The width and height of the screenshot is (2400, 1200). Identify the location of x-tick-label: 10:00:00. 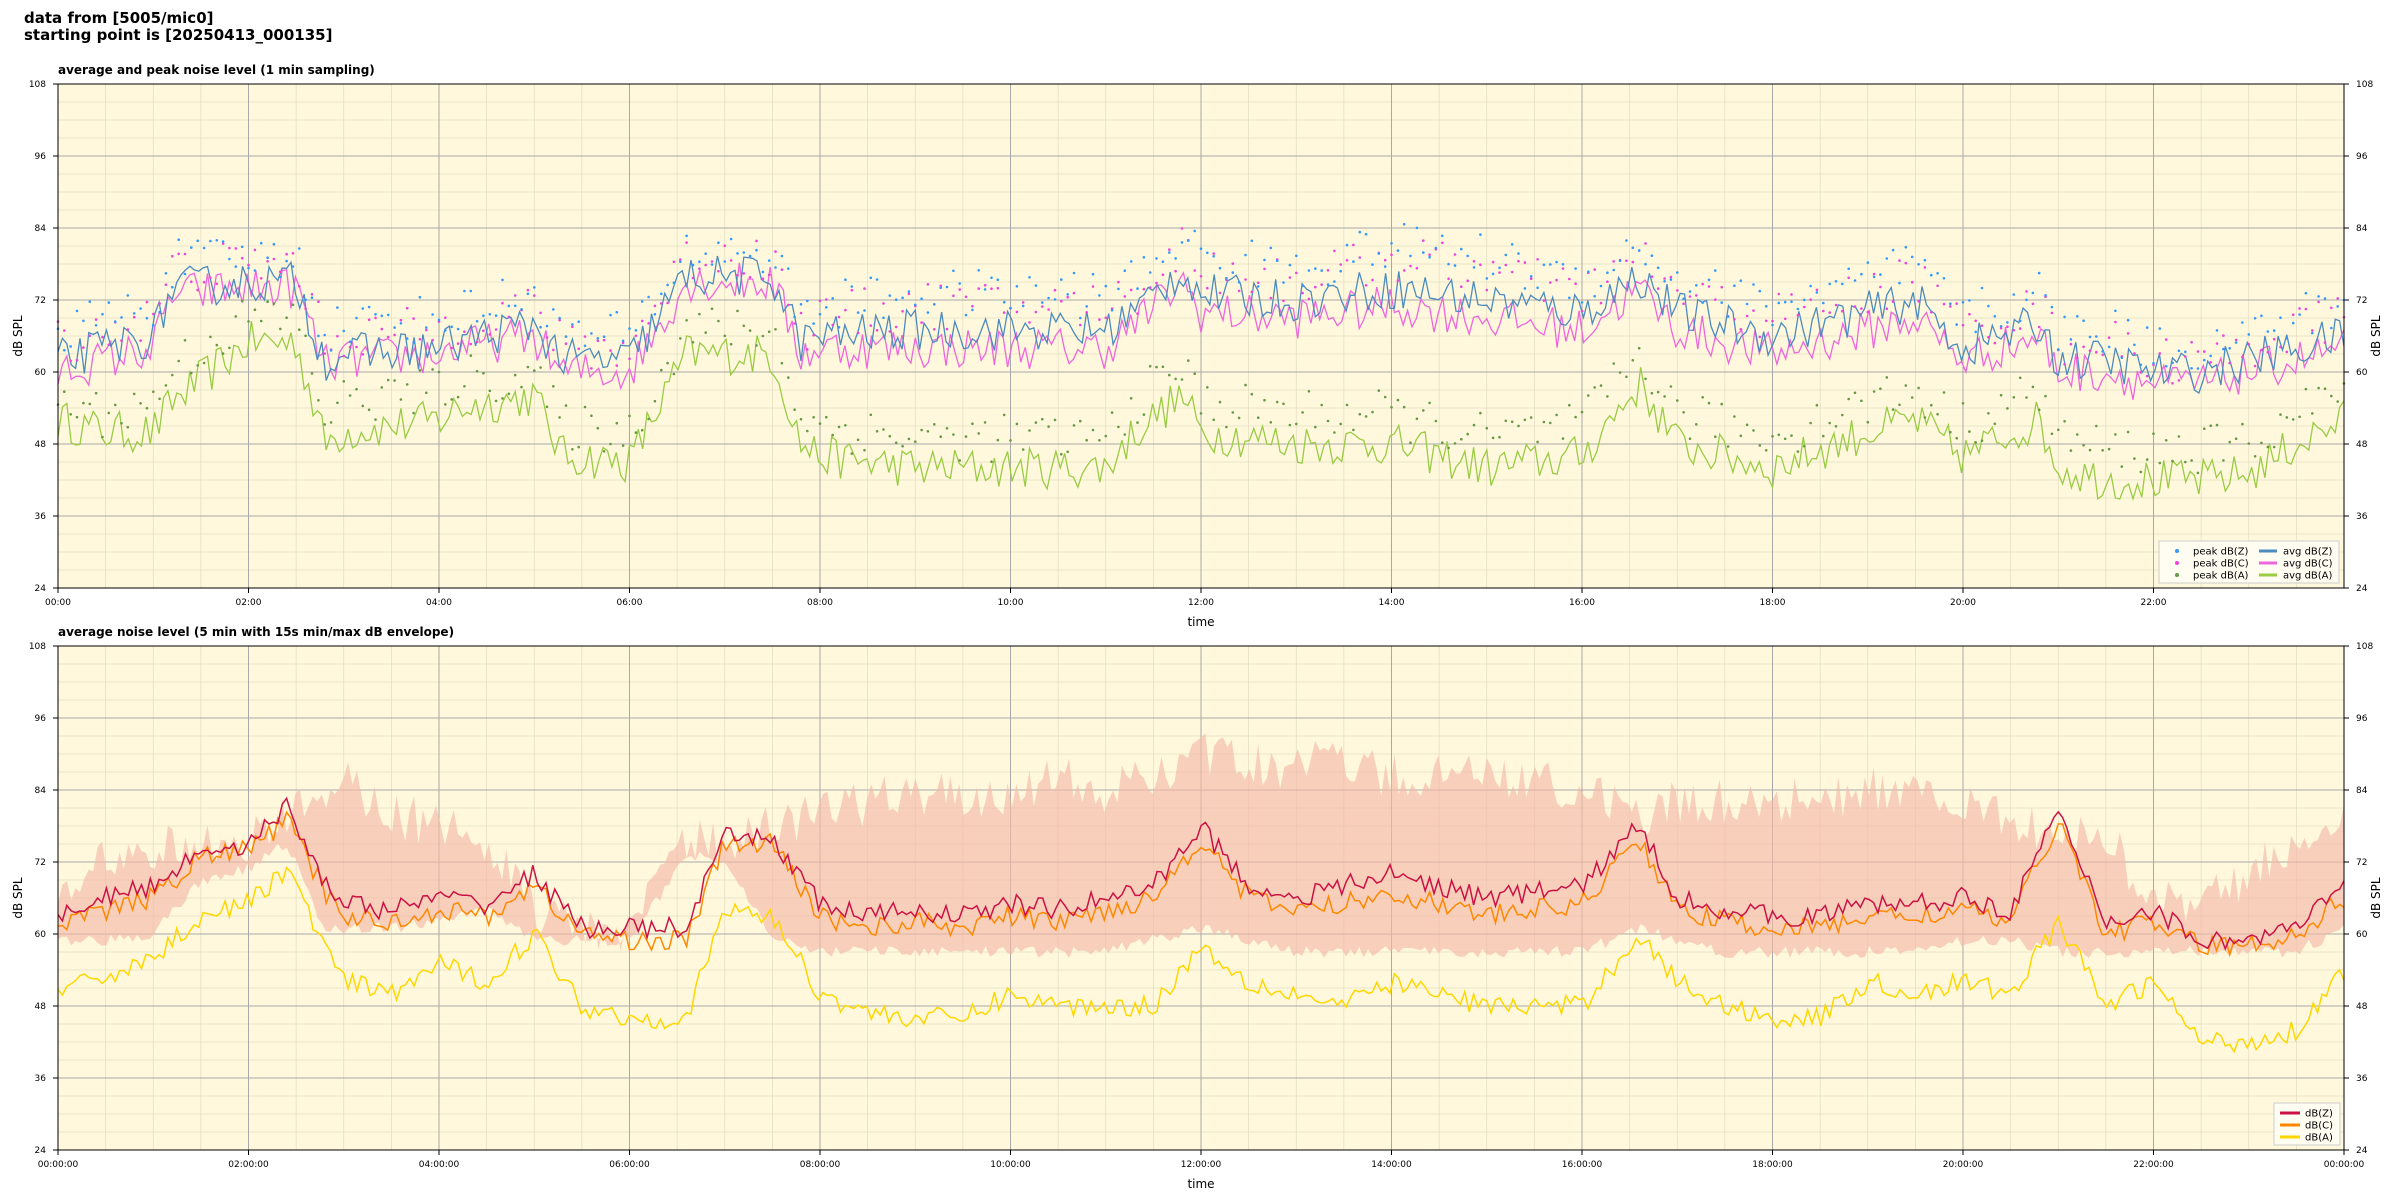
(1010, 1165).